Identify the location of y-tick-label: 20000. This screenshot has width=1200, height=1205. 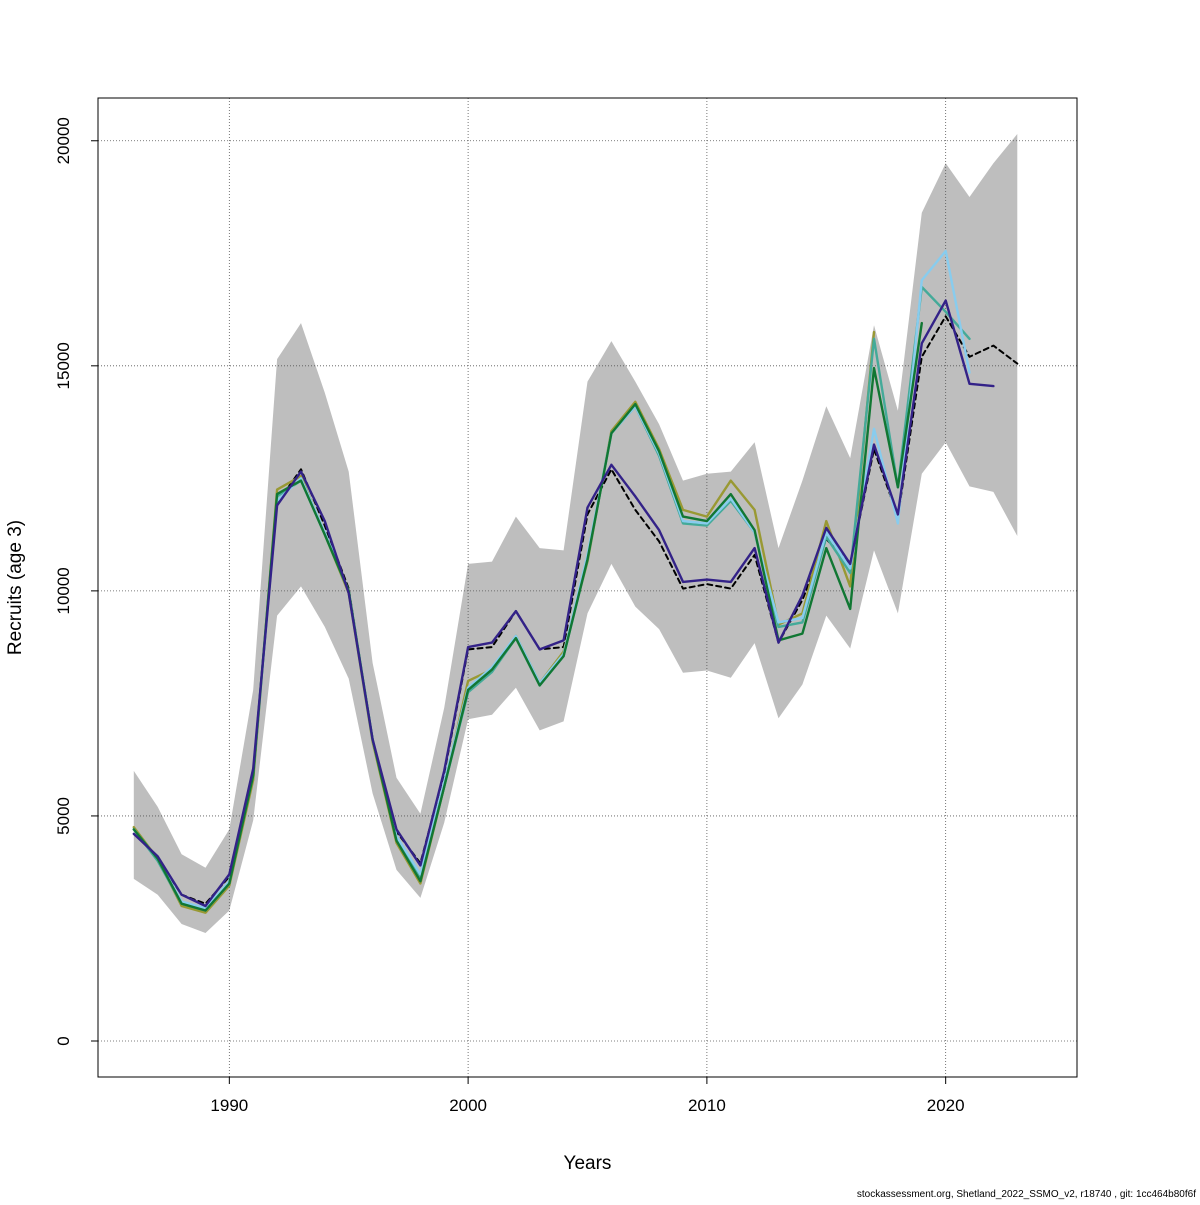
(63, 140).